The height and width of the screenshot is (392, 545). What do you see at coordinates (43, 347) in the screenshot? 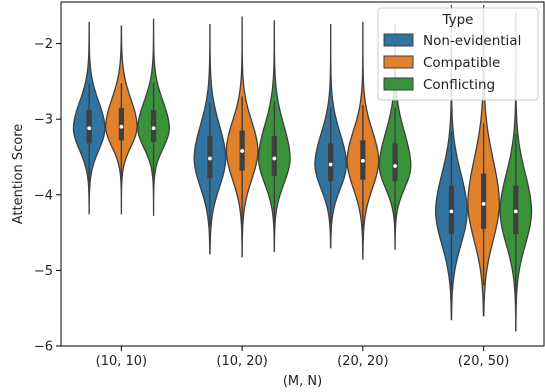
I see `y-tick-label: −6` at bounding box center [43, 347].